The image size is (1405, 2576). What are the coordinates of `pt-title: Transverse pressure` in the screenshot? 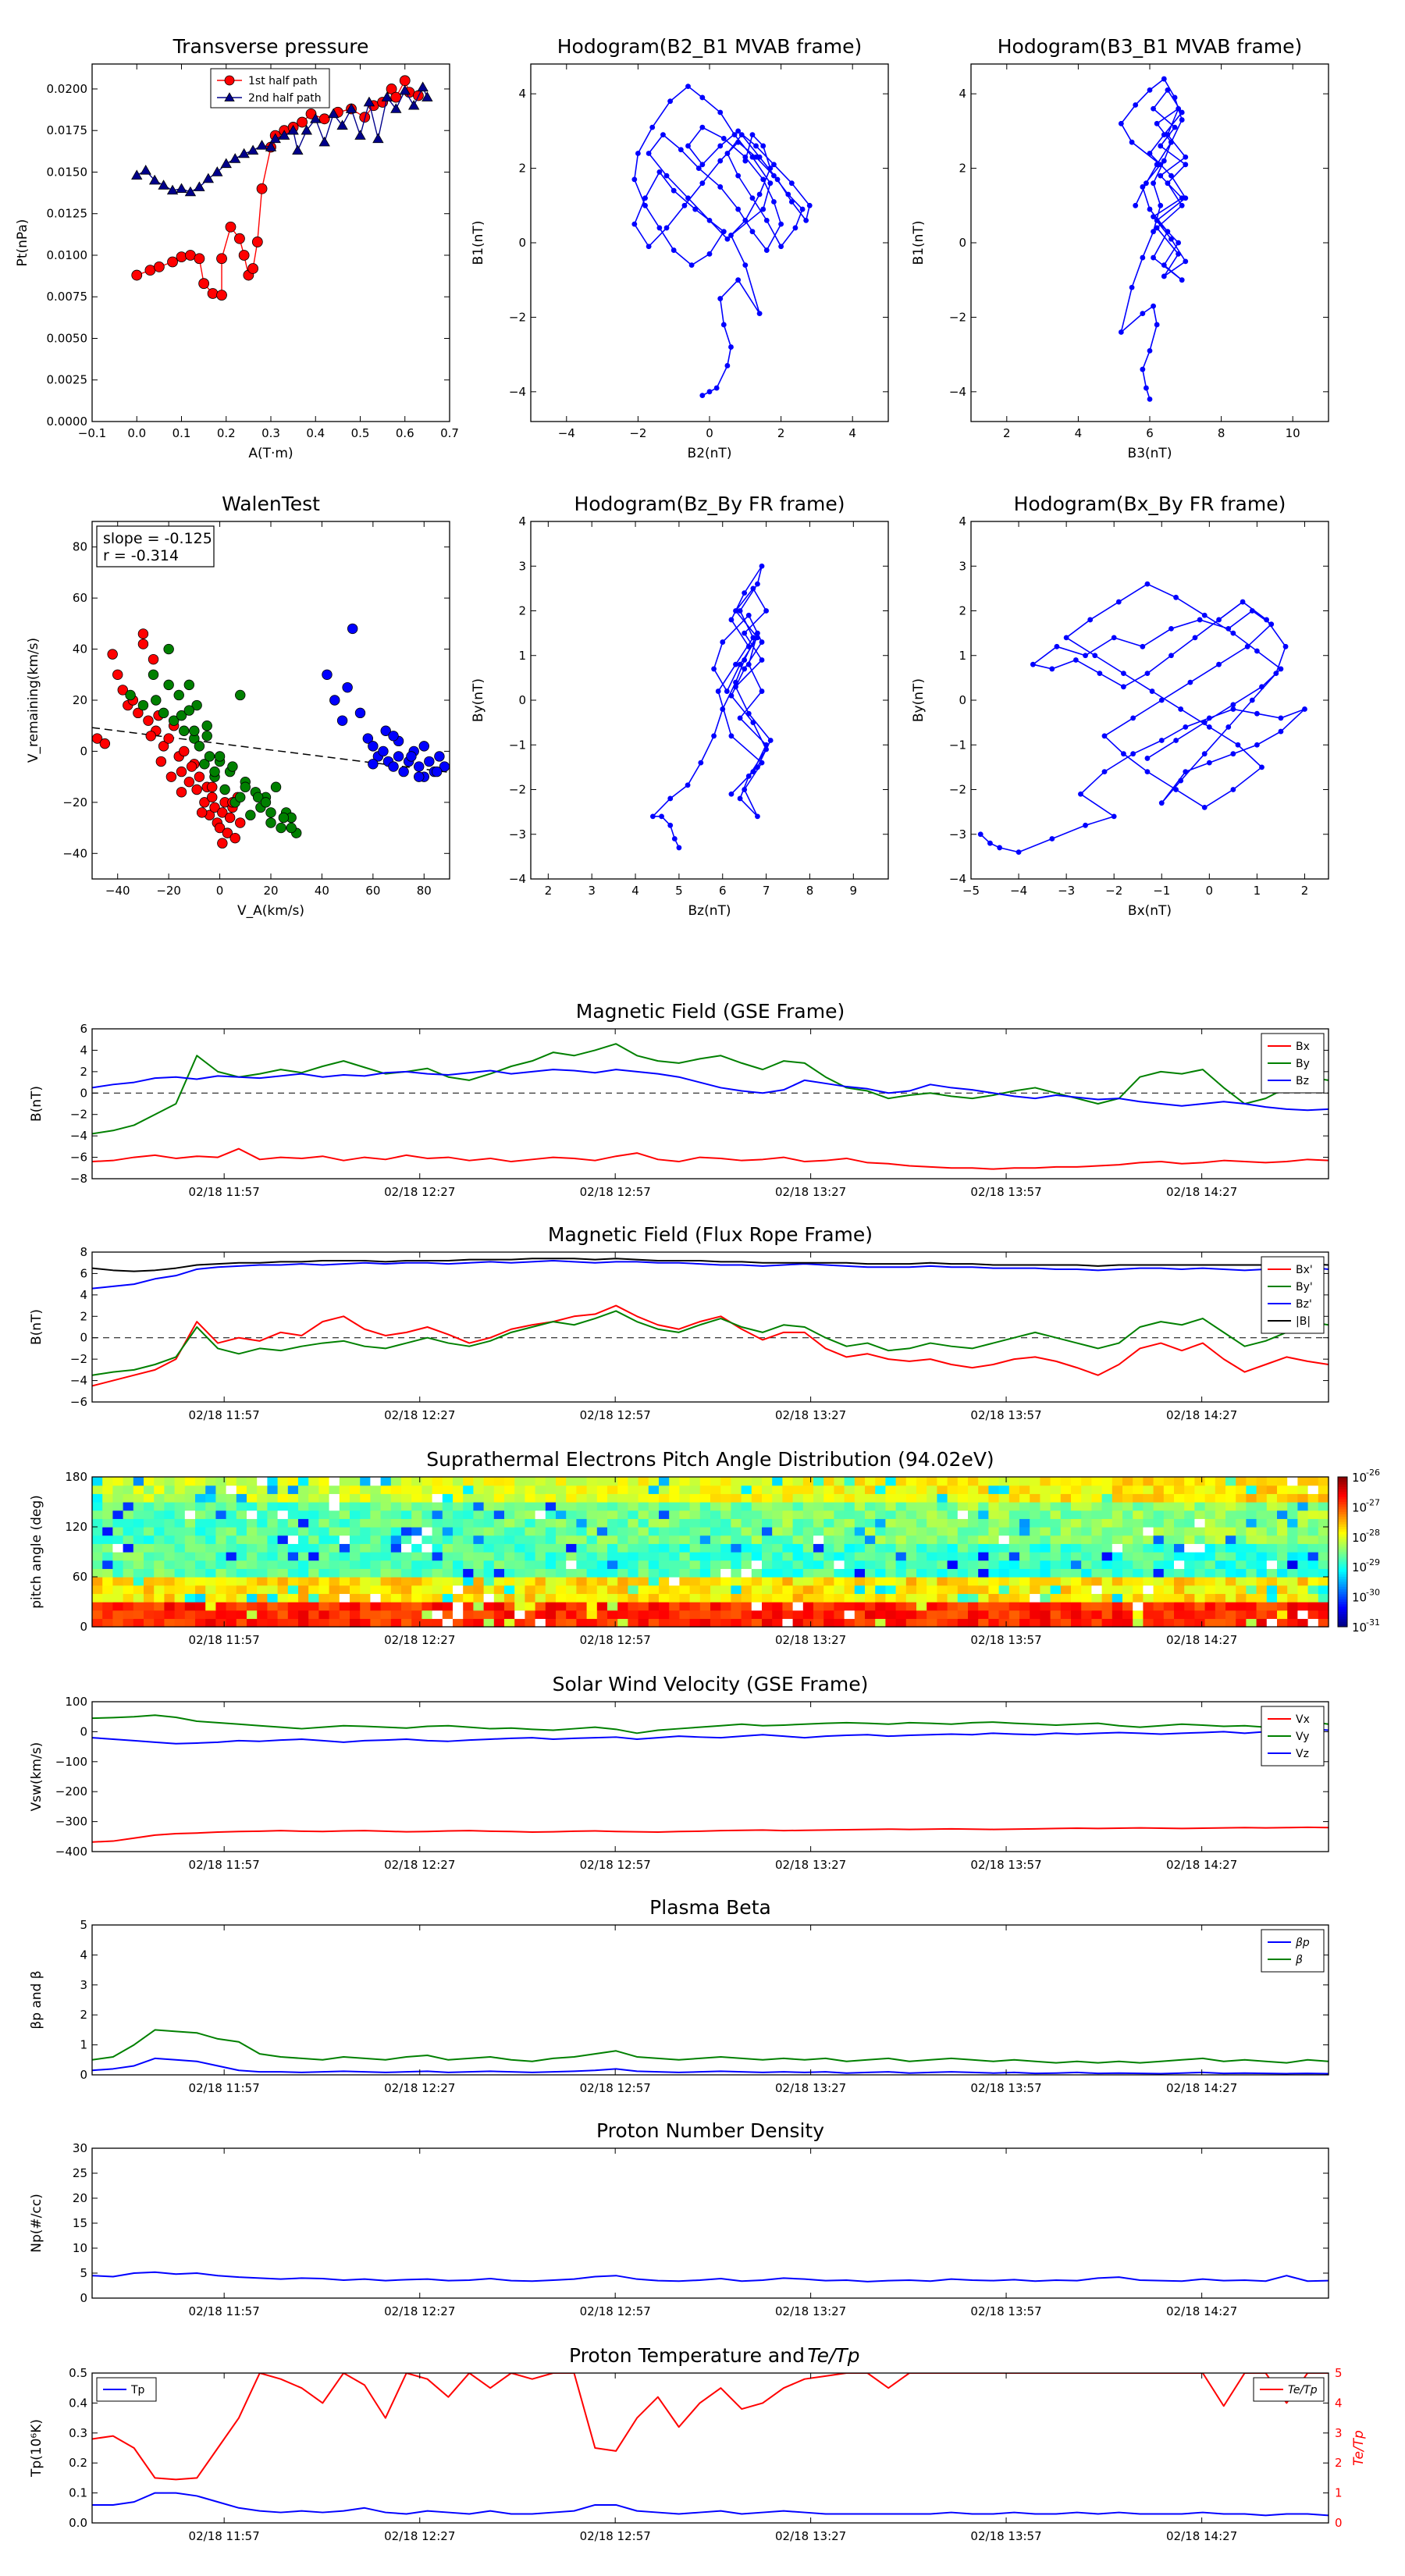 It's located at (271, 46).